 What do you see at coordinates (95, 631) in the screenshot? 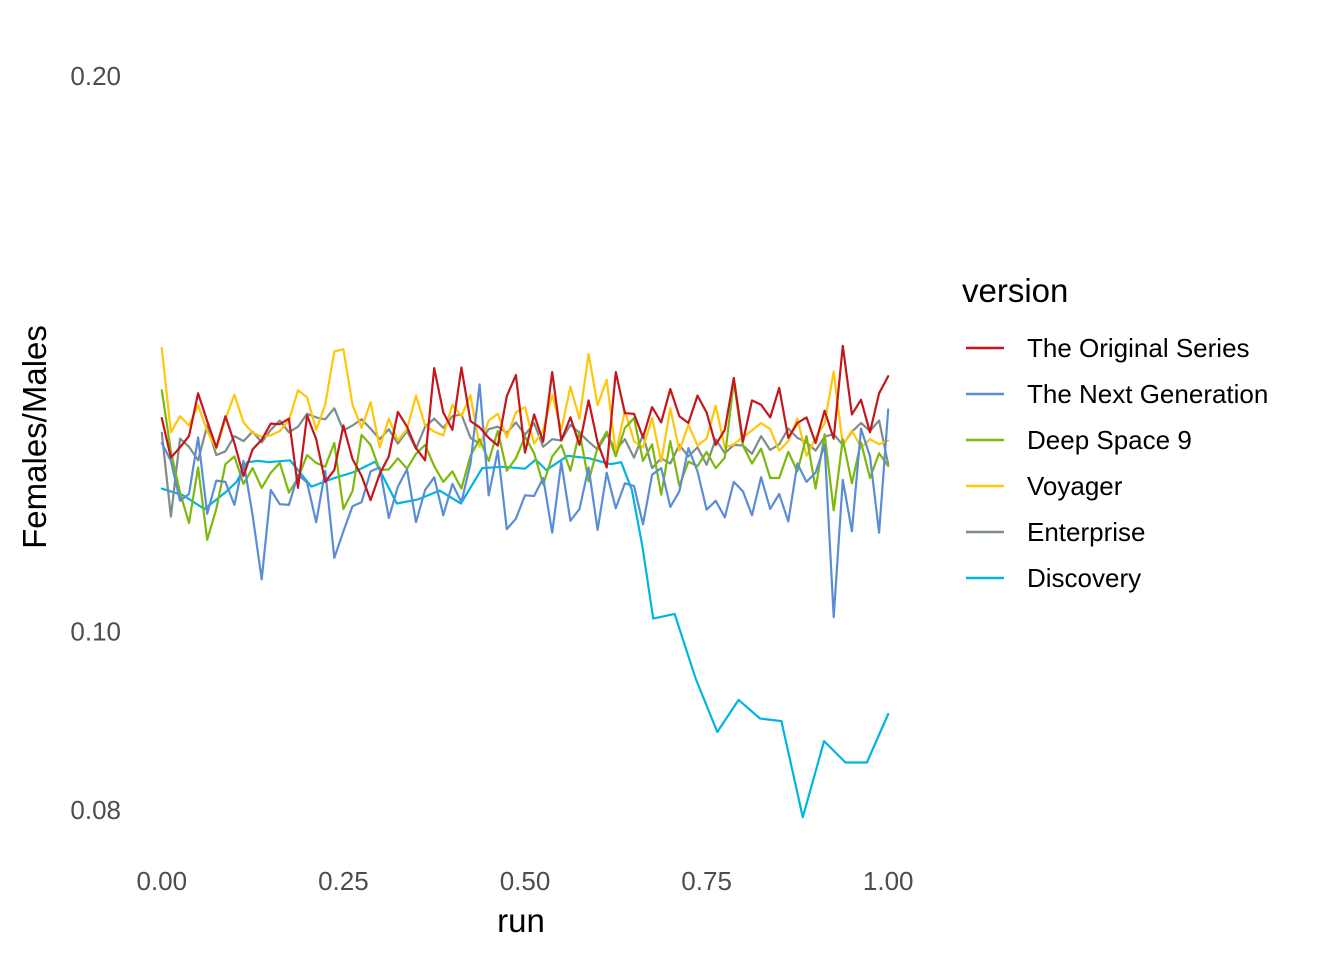
I see `y-tick-label: 0.10` at bounding box center [95, 631].